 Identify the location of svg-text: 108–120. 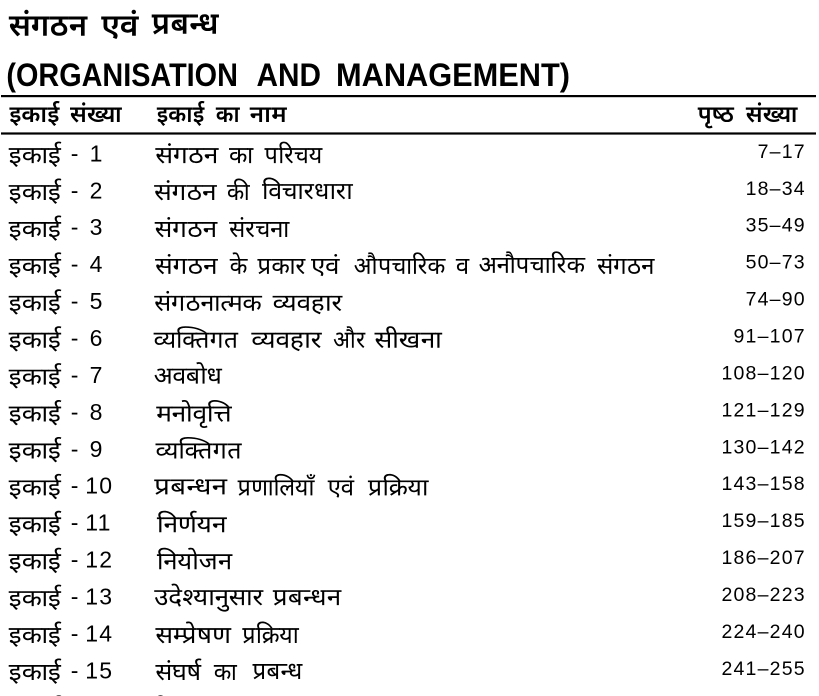
(763, 373).